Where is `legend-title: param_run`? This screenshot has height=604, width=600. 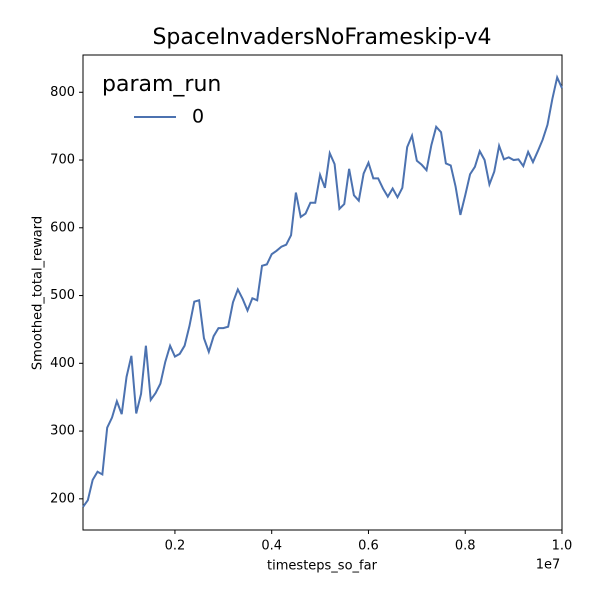 legend-title: param_run is located at coordinates (161, 84).